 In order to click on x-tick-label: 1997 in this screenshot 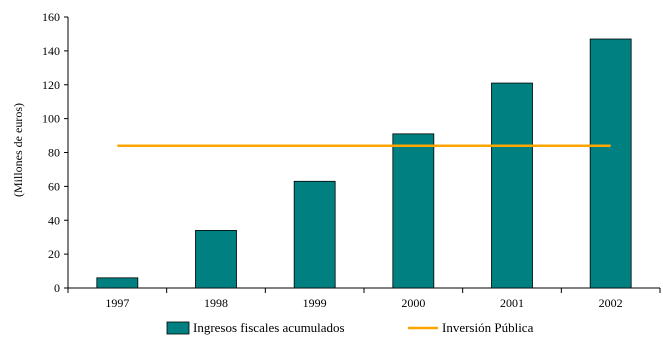, I will do `click(117, 303)`.